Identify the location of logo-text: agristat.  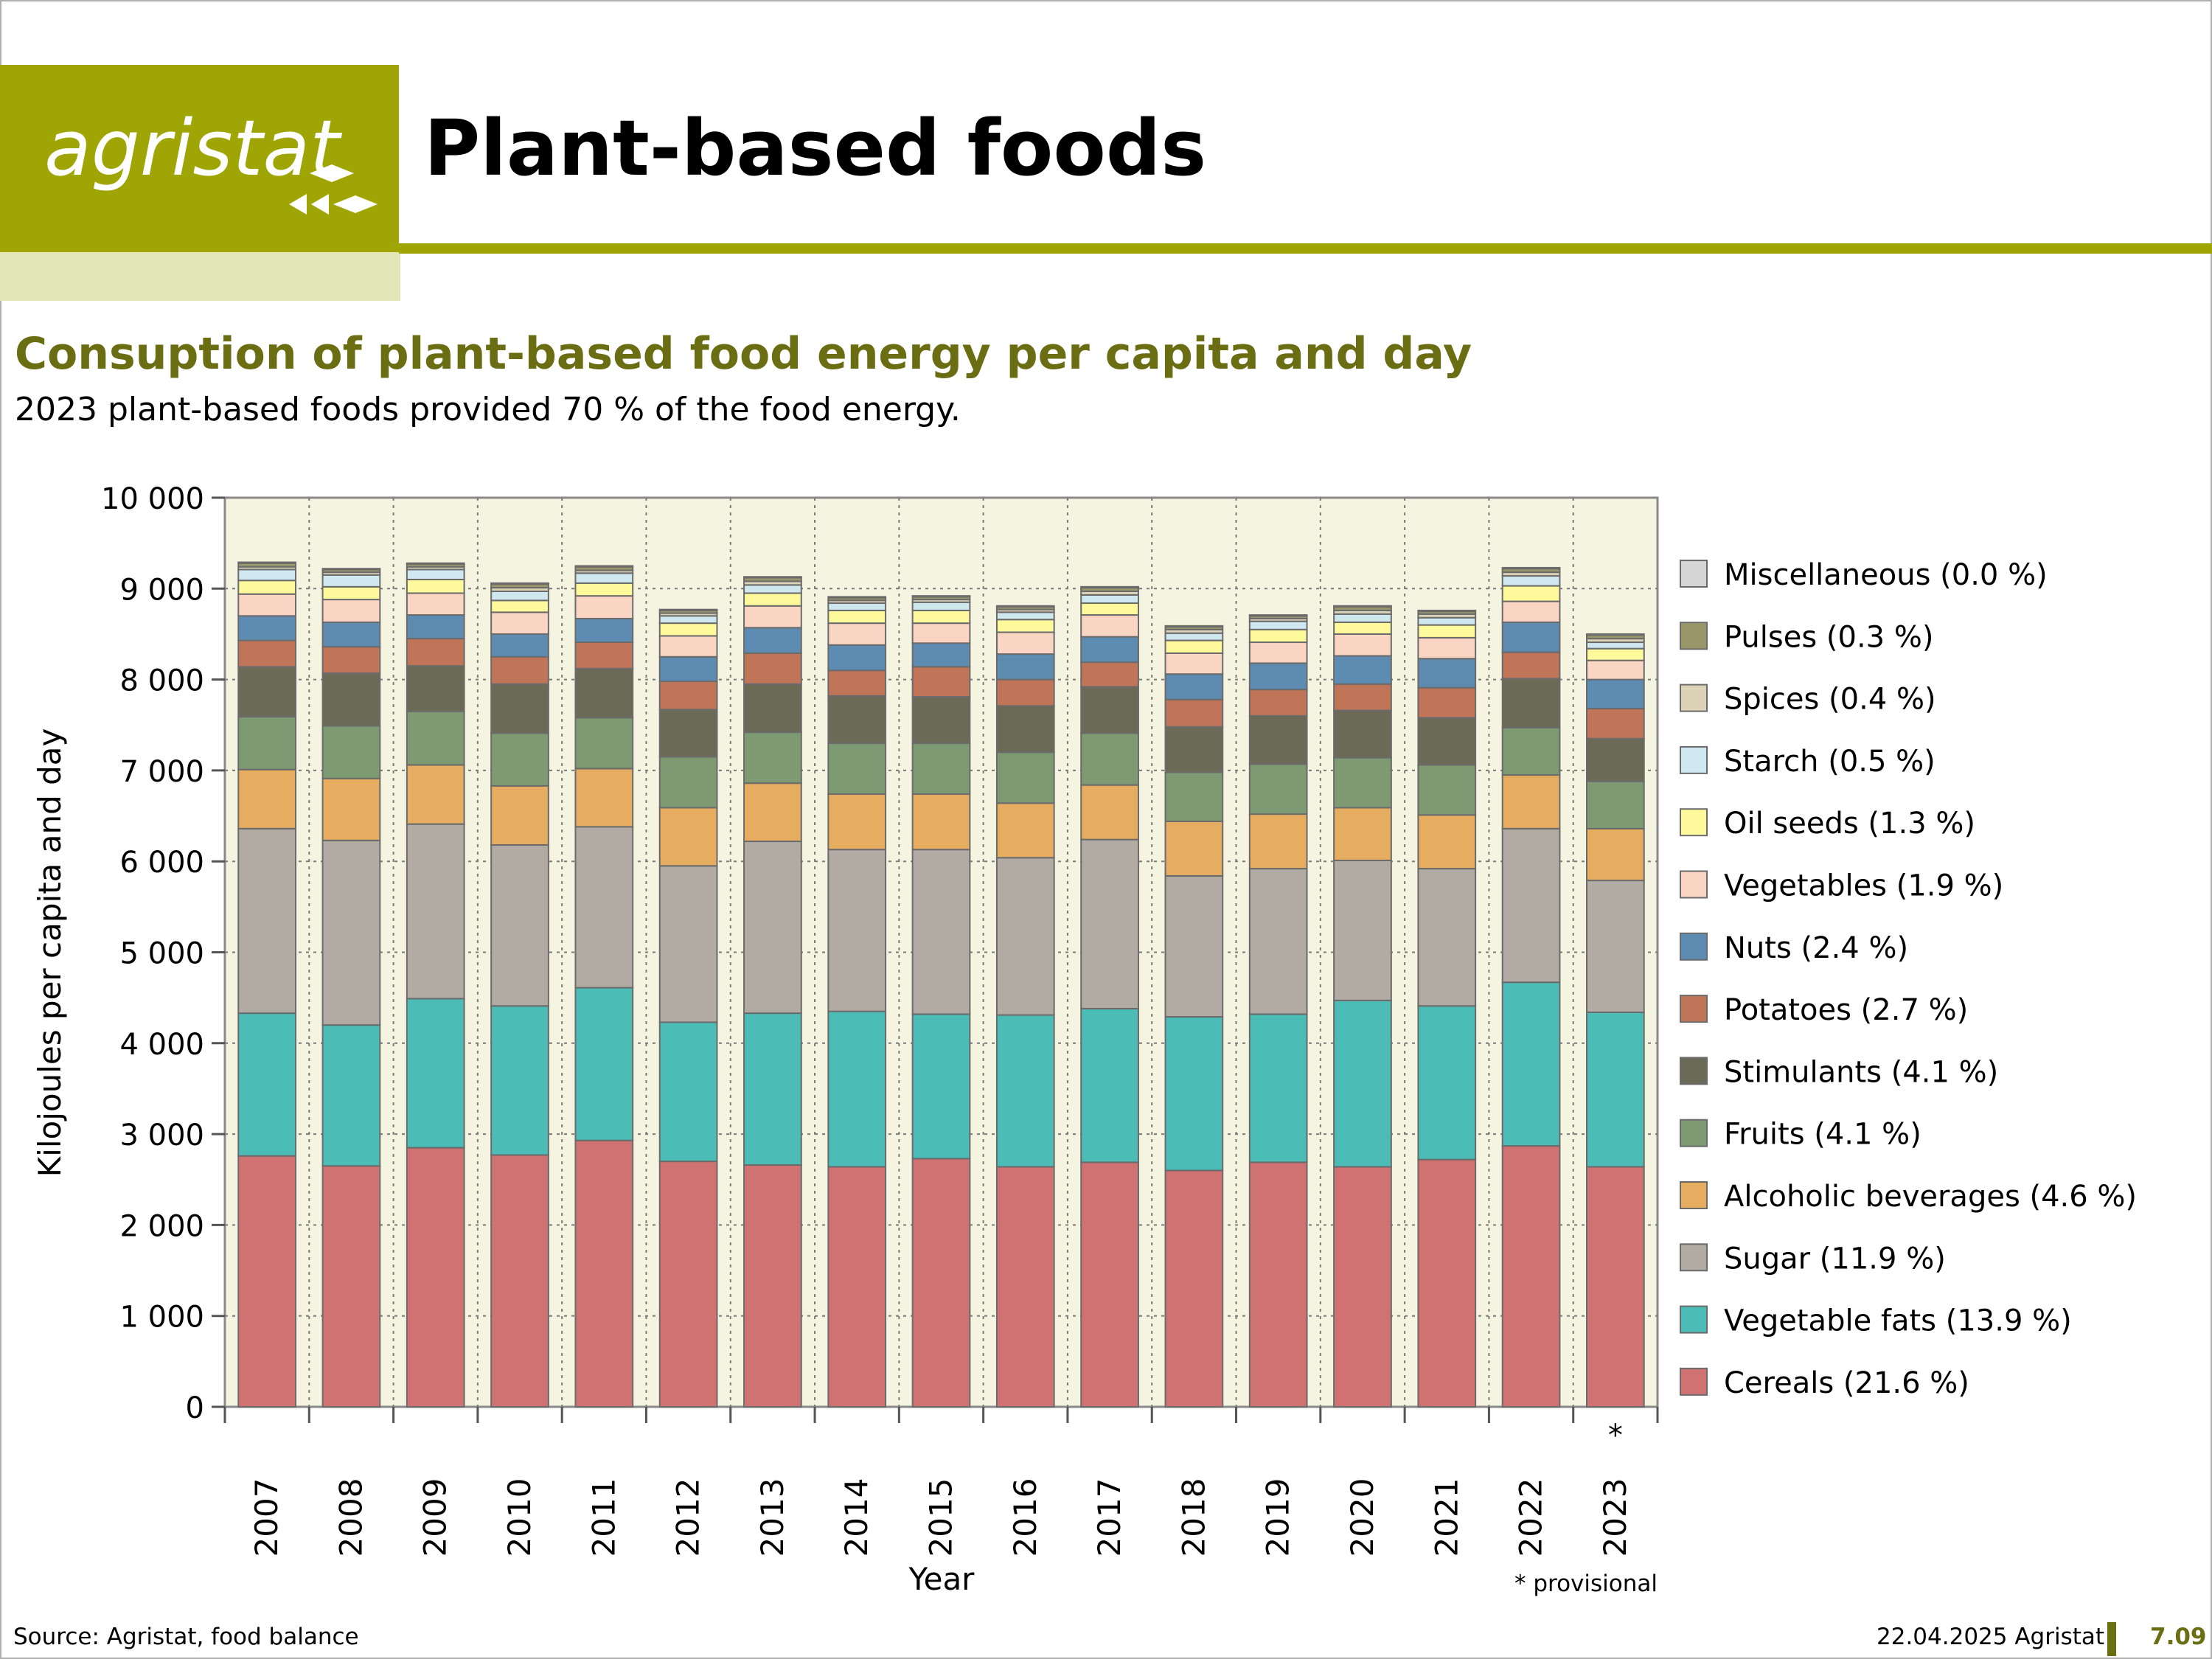
(192, 148).